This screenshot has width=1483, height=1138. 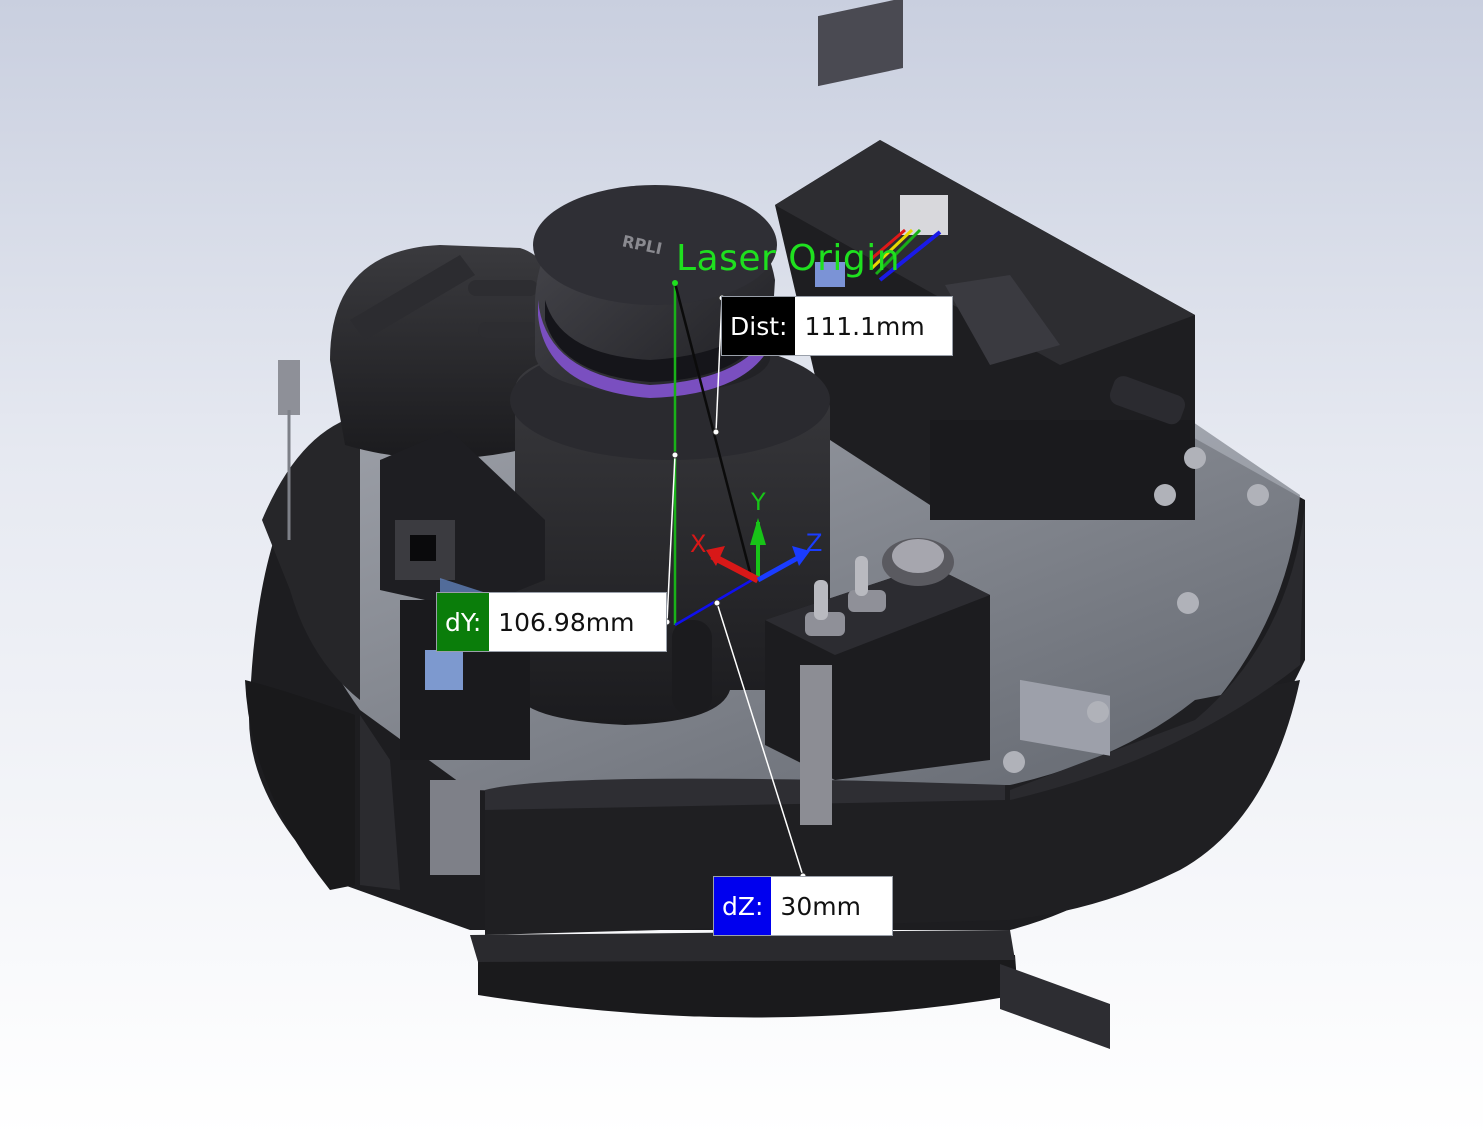 What do you see at coordinates (820, 906) in the screenshot?
I see `dz-measurement-value: 30mm` at bounding box center [820, 906].